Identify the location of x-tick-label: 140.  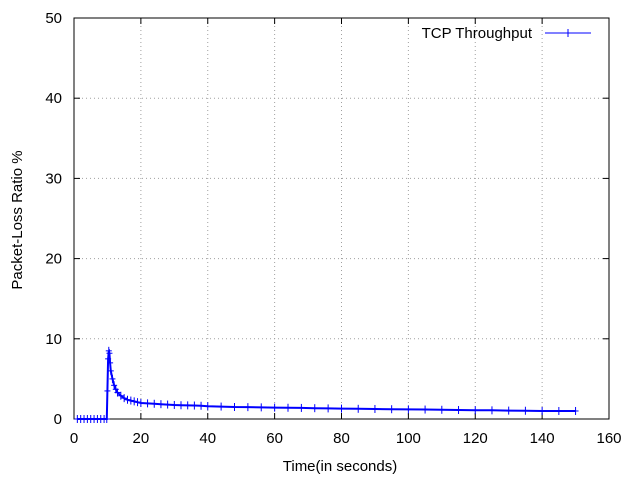
(542, 438).